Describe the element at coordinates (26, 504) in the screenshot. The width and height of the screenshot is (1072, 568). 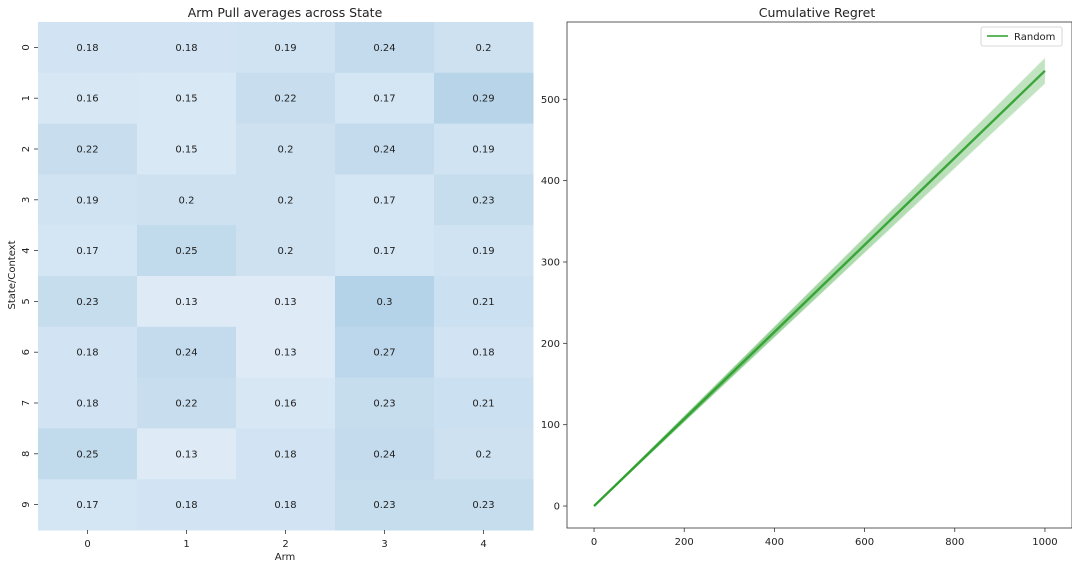
I see `heatmap-y-tick-label: 9` at that location.